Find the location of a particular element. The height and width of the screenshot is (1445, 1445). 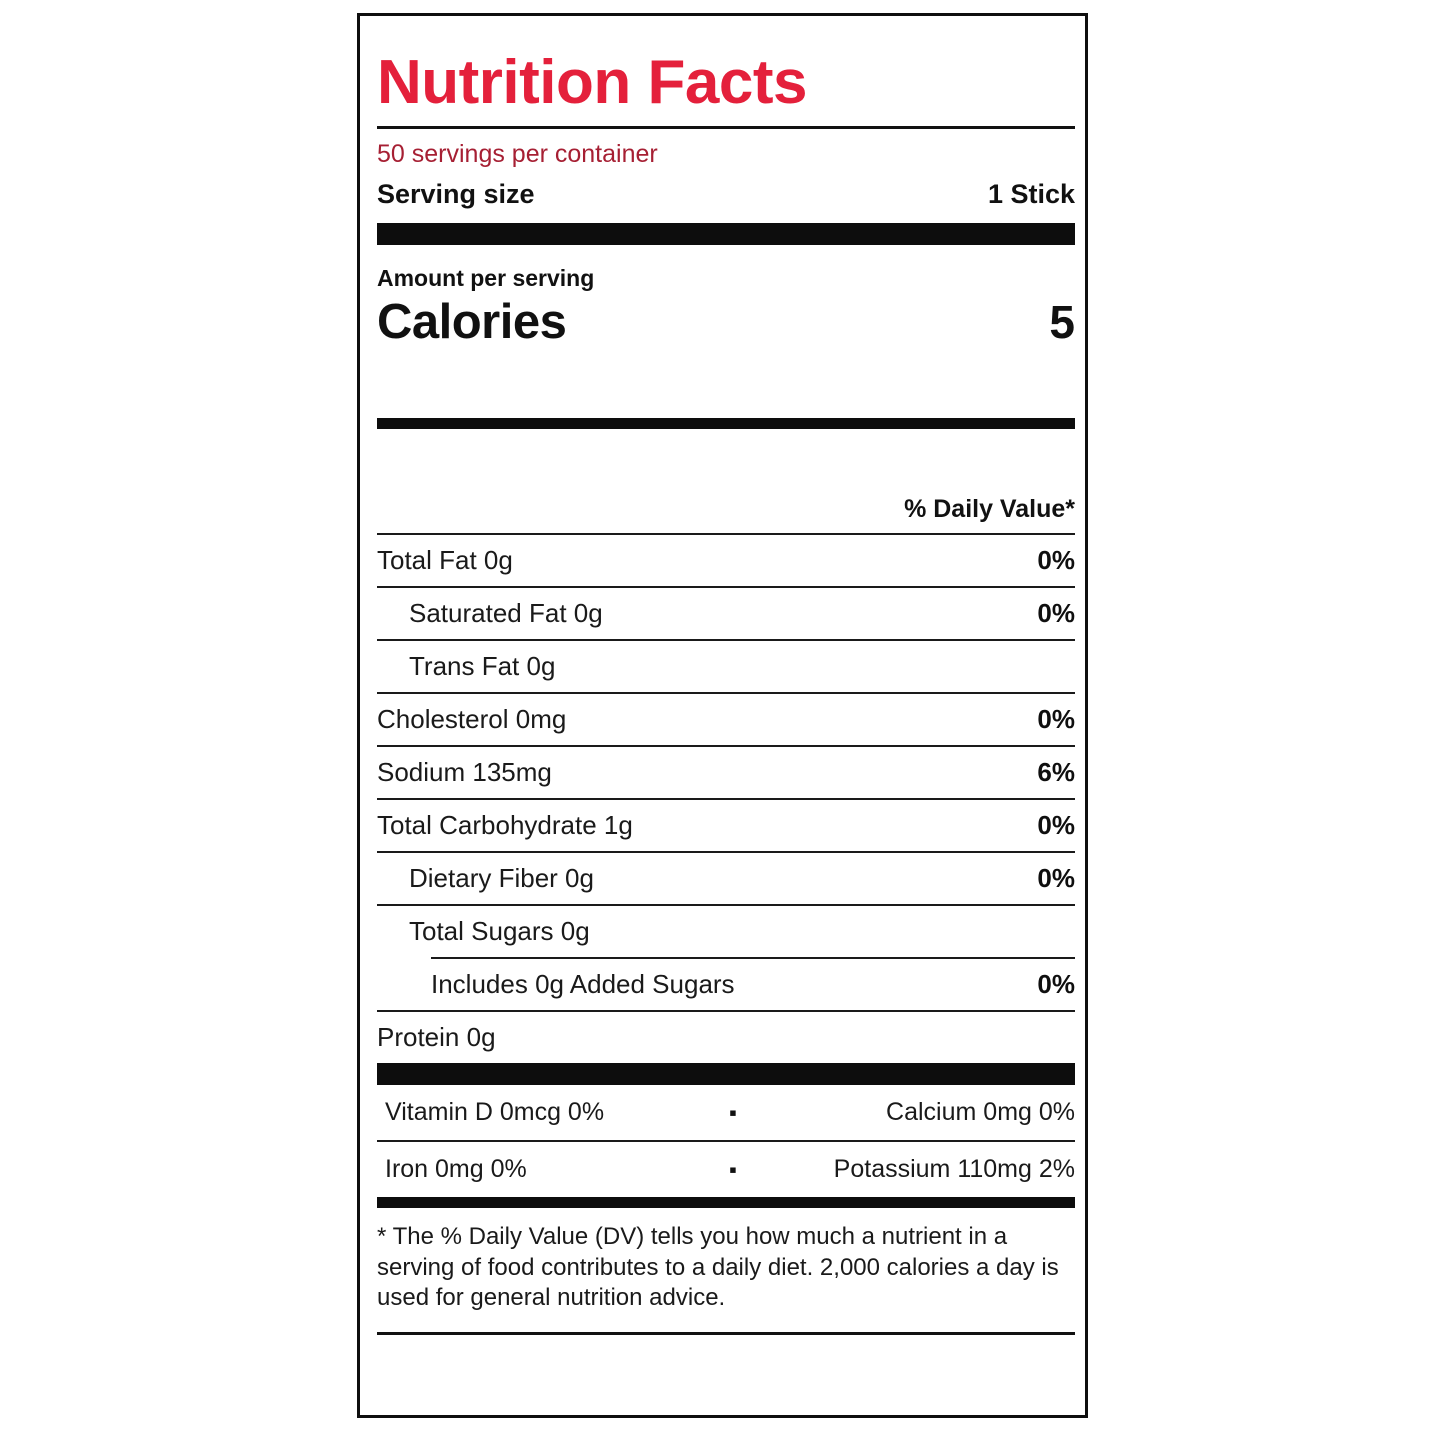

divider-under-daily-value-header is located at coordinates (726, 534).